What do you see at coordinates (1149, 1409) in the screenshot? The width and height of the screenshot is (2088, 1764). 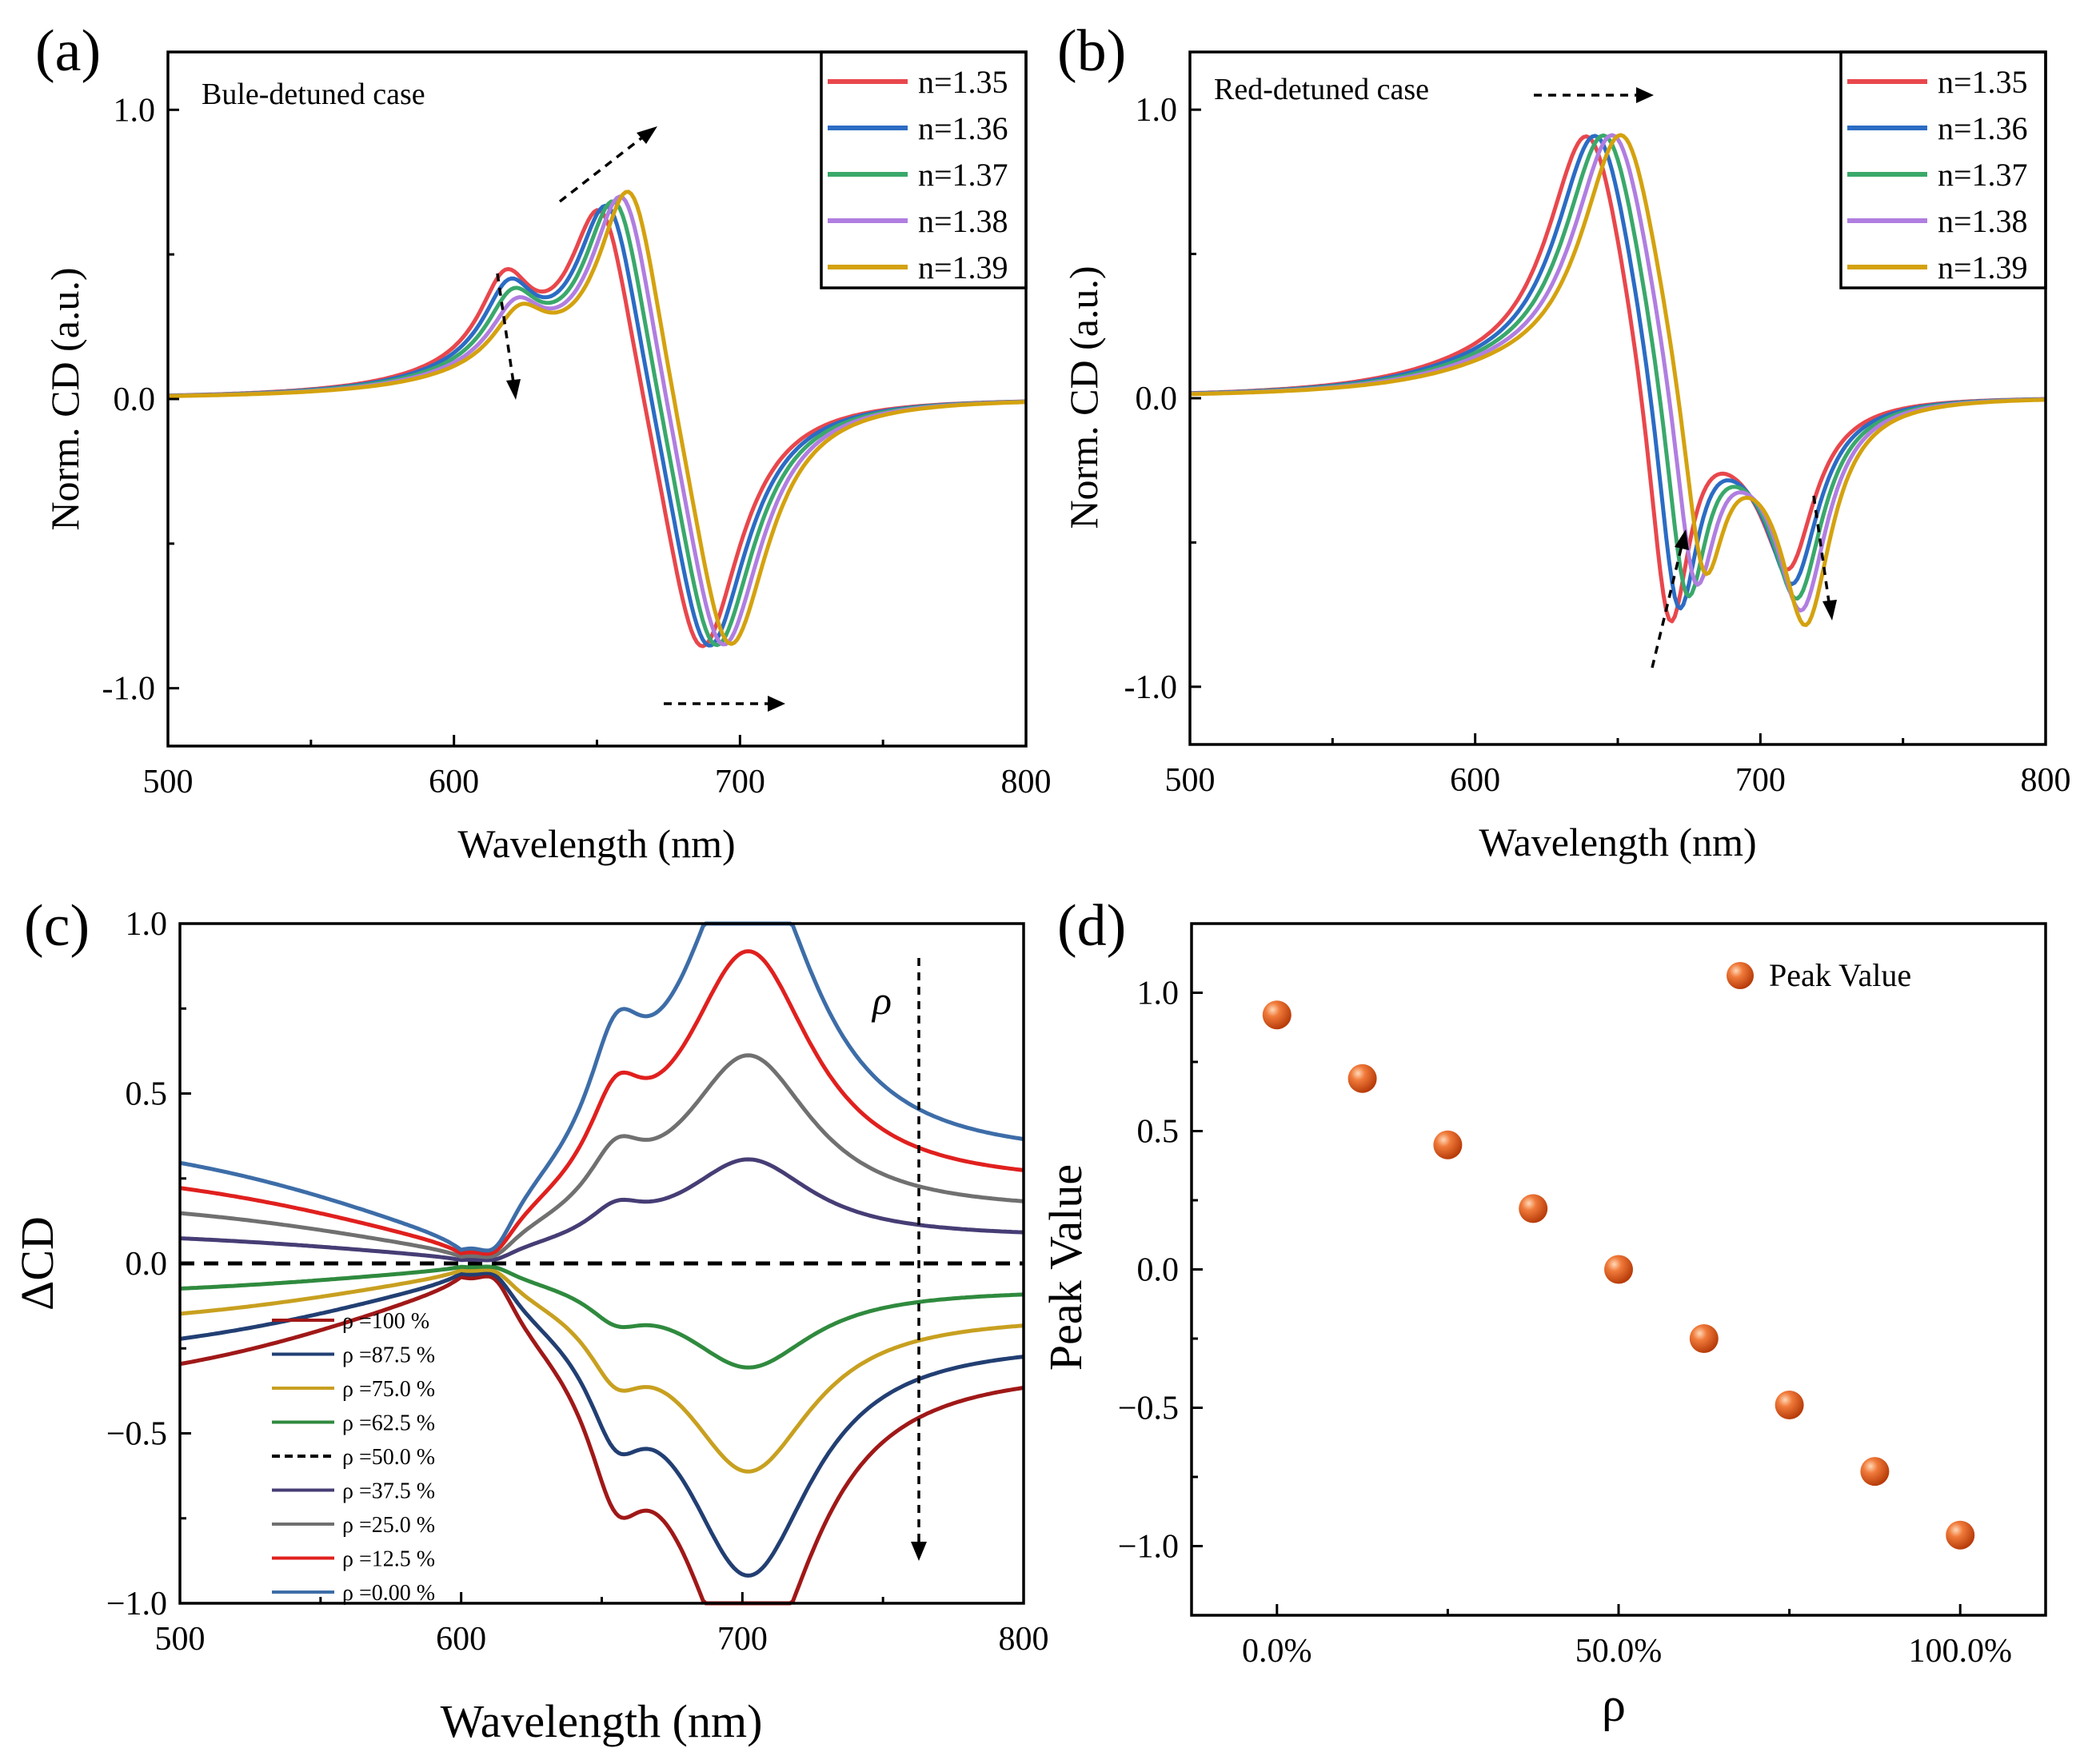 I see `panel-d-y-tick-label: −0.5` at bounding box center [1149, 1409].